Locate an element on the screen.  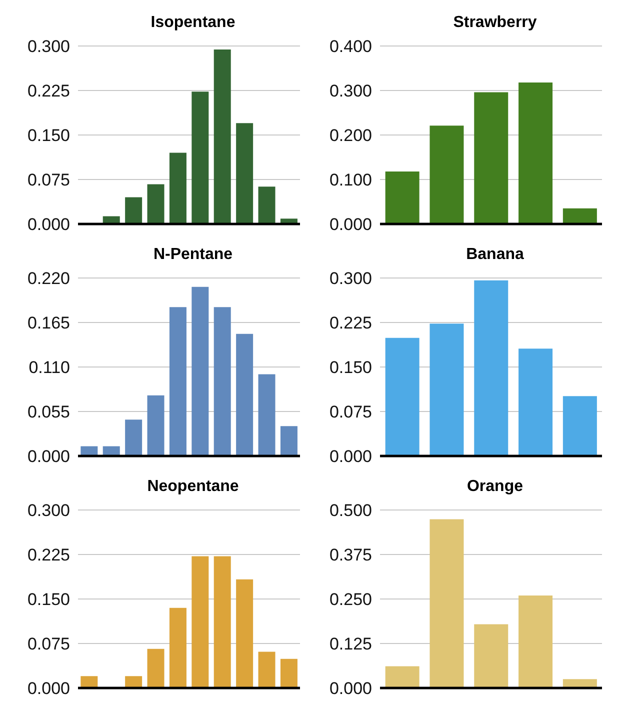
y-tick-label: 0.200 is located at coordinates (350, 136).